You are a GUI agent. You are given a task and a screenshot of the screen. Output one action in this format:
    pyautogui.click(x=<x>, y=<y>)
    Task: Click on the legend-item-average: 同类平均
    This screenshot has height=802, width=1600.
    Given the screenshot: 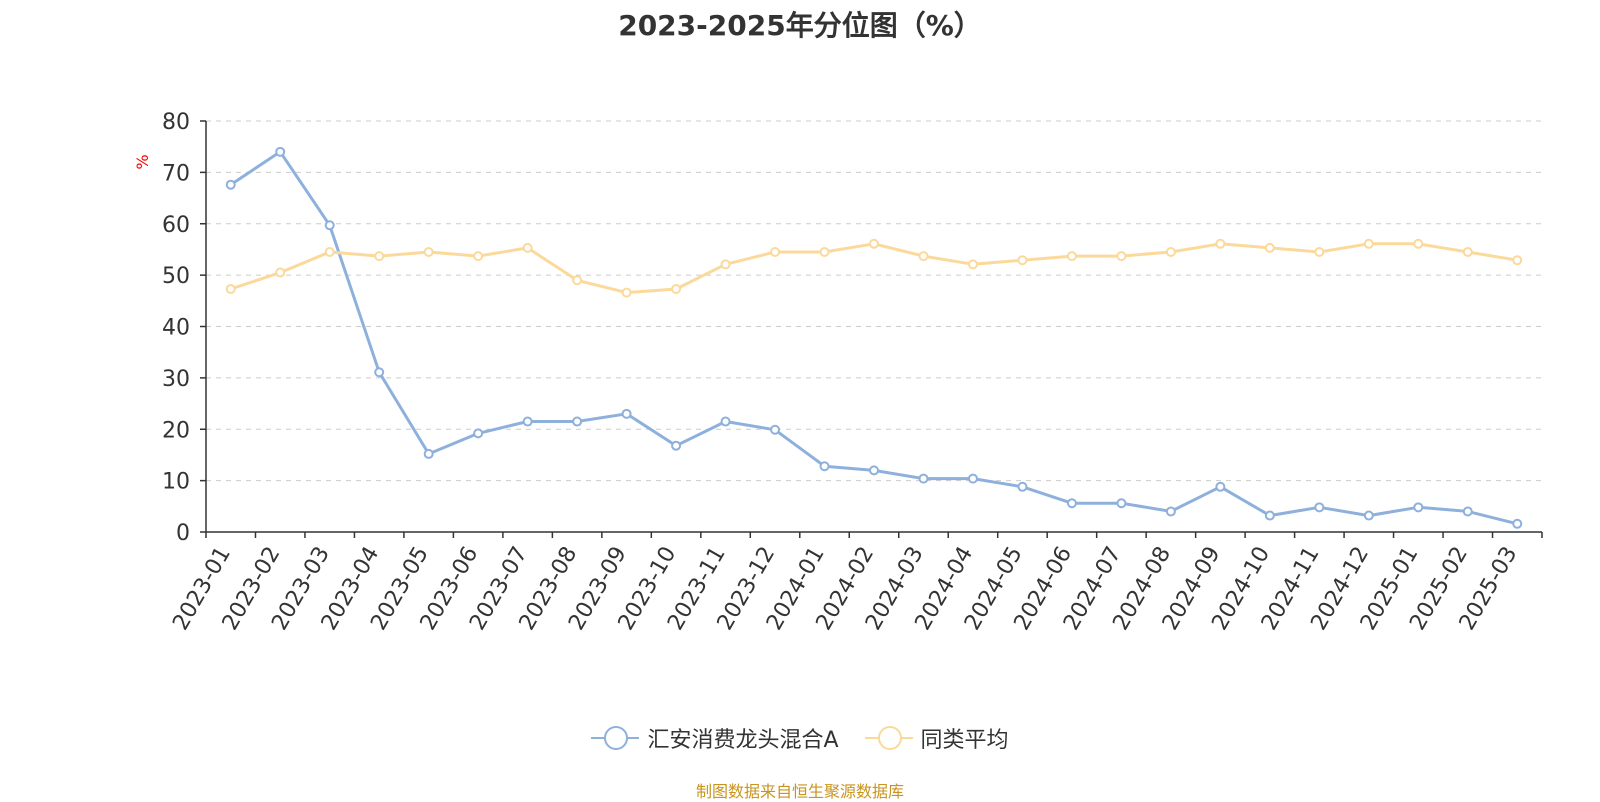 What is the action you would take?
    pyautogui.click(x=936, y=738)
    